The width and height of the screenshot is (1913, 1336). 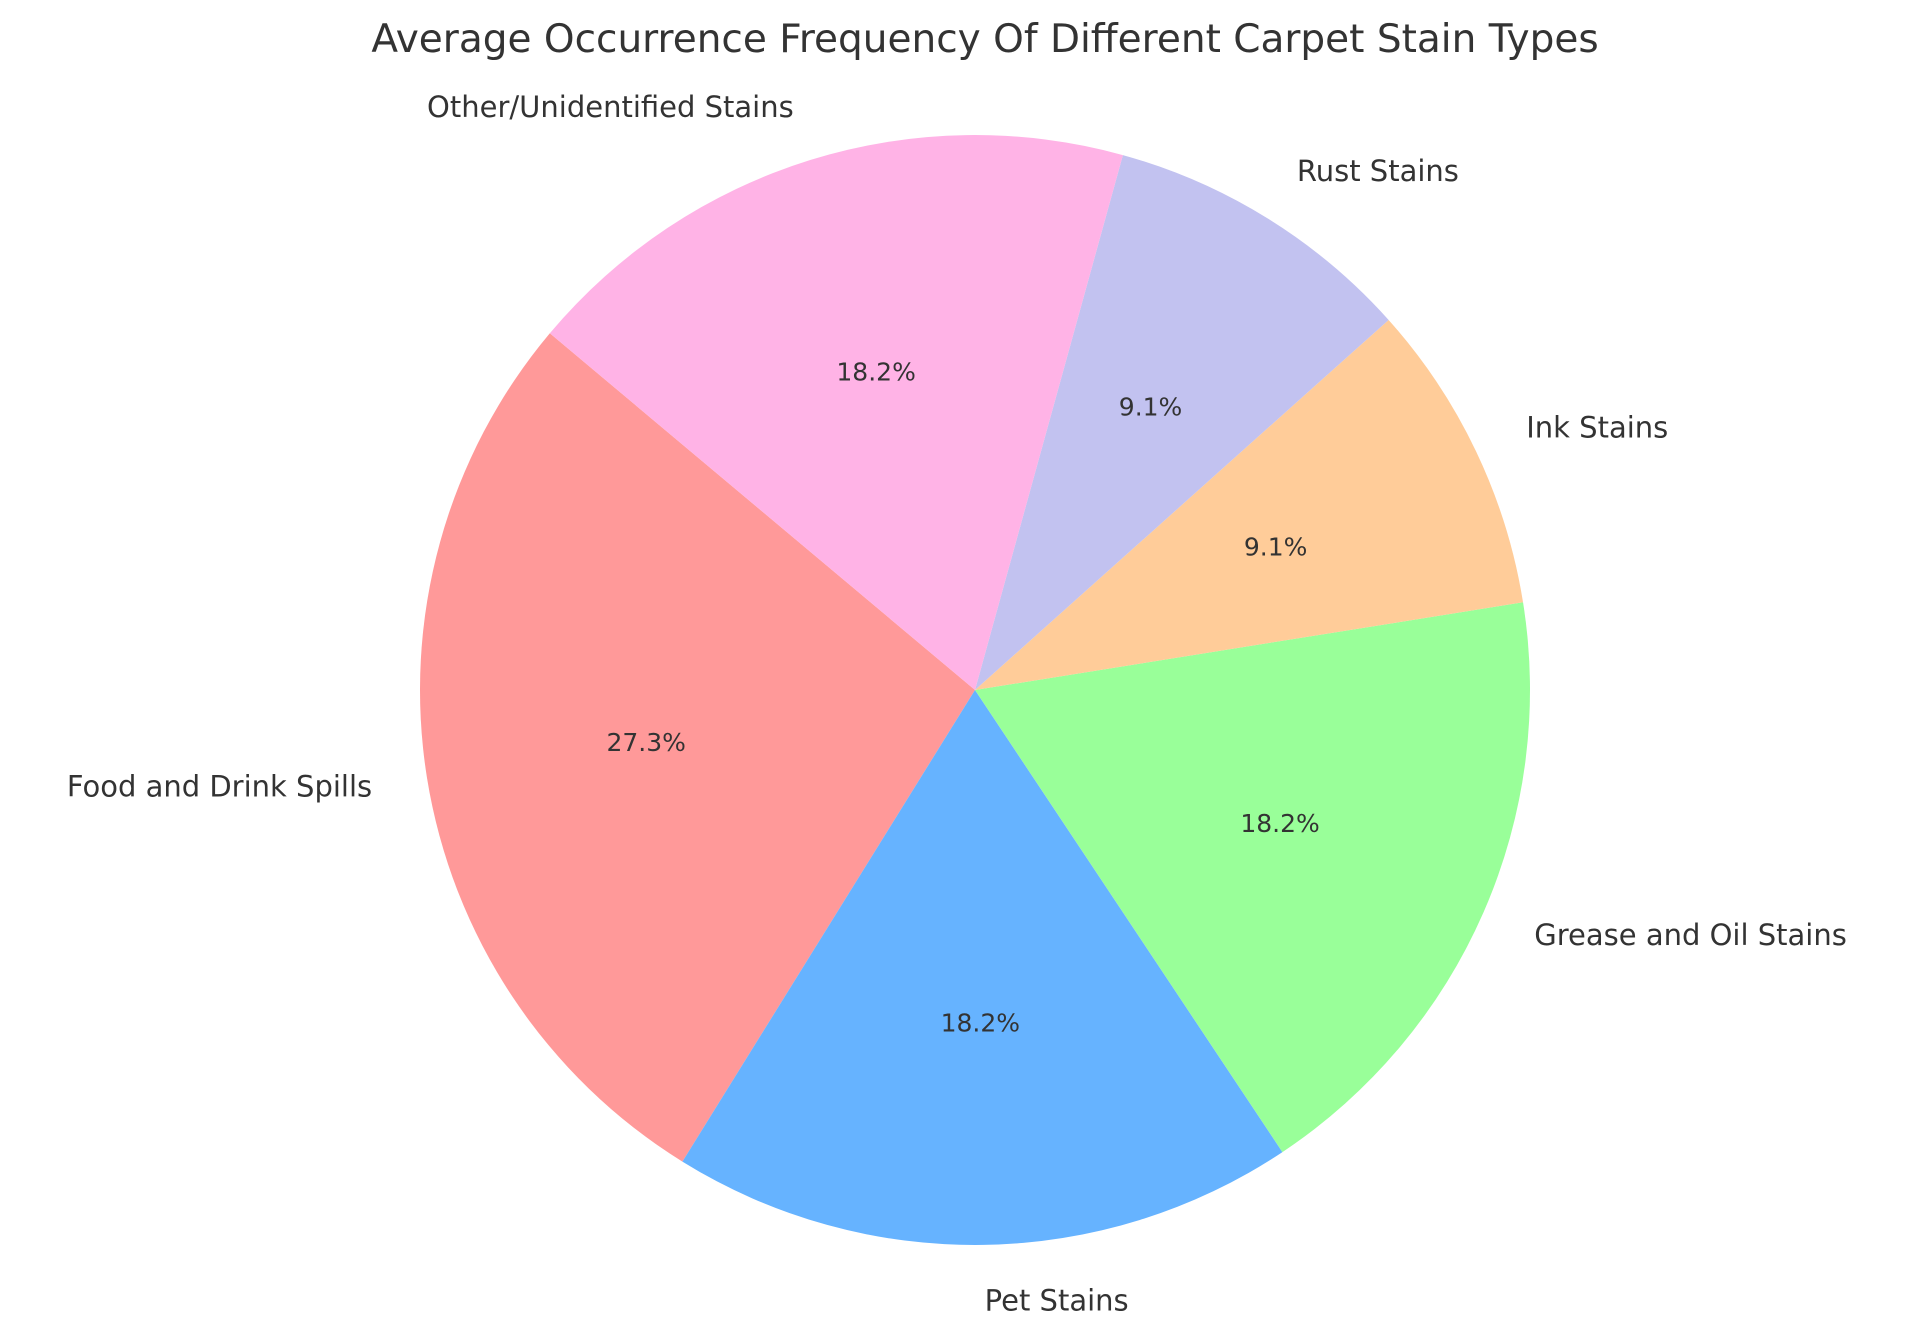 What do you see at coordinates (1151, 407) in the screenshot?
I see `slice-percent-rust-stains: 9.1%` at bounding box center [1151, 407].